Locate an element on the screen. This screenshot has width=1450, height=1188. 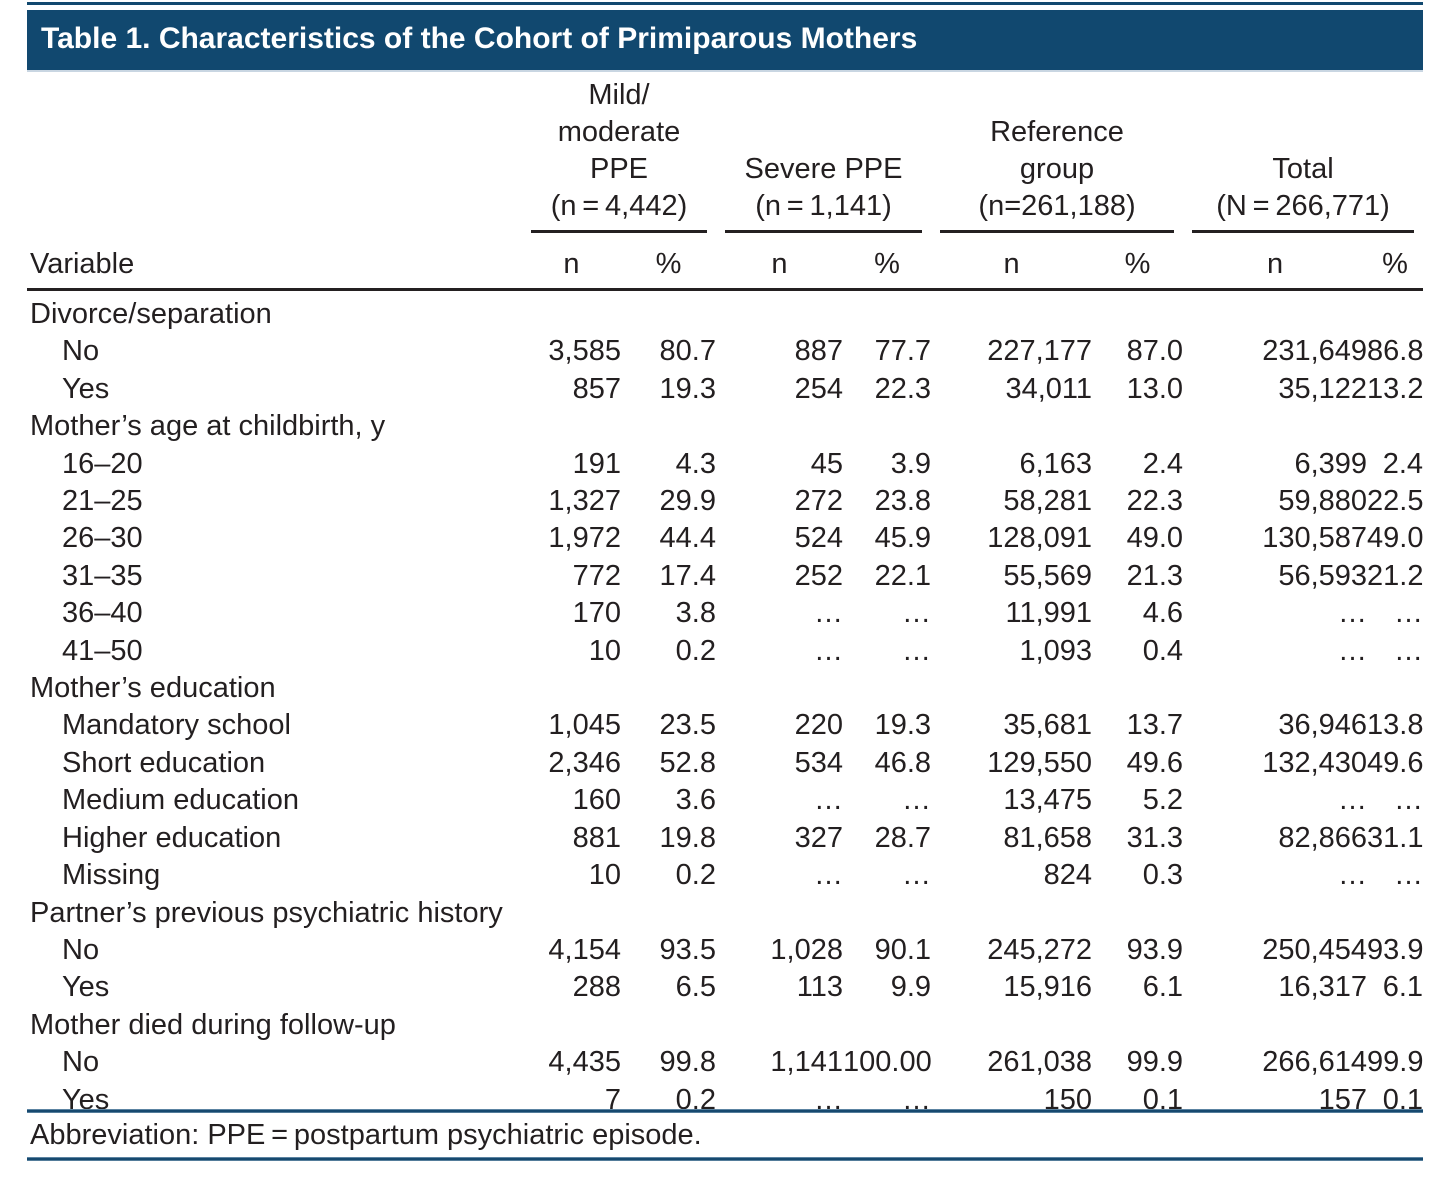
cell: 87.0 is located at coordinates (1155, 351).